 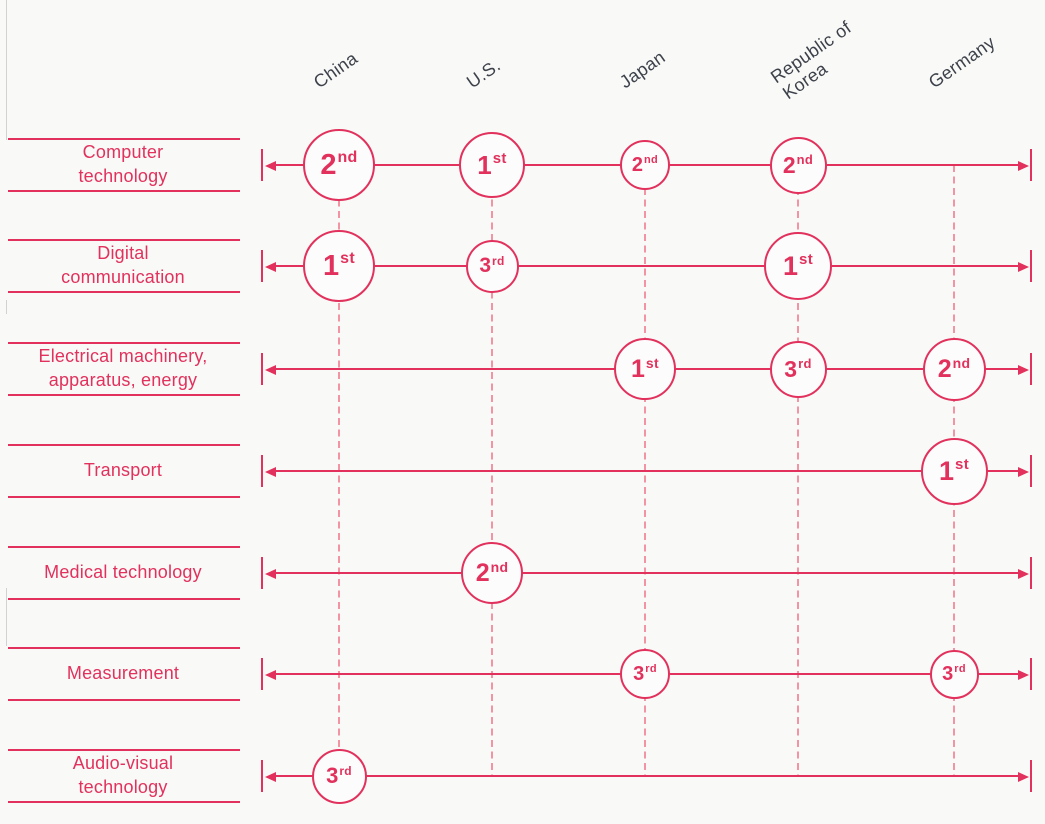 What do you see at coordinates (123, 164) in the screenshot?
I see `field-row-label: Computer technology` at bounding box center [123, 164].